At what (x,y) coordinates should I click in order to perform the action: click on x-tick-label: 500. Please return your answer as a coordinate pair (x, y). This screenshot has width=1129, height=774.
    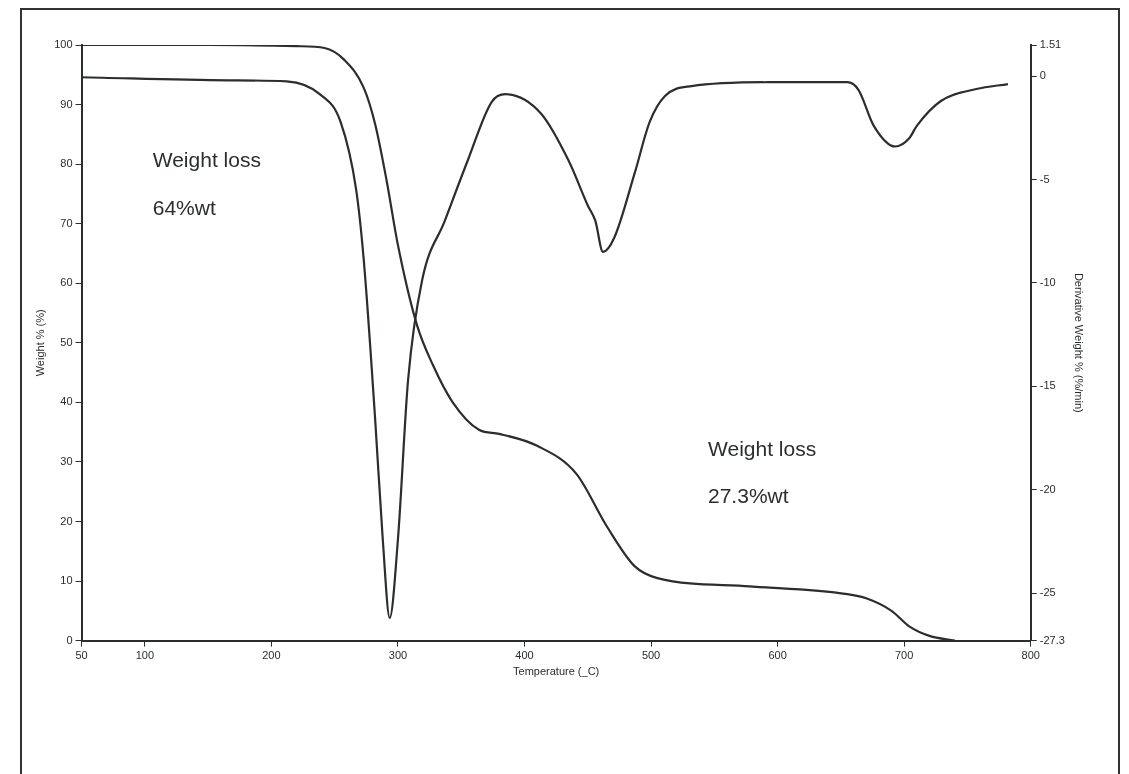
    Looking at the image, I should click on (651, 655).